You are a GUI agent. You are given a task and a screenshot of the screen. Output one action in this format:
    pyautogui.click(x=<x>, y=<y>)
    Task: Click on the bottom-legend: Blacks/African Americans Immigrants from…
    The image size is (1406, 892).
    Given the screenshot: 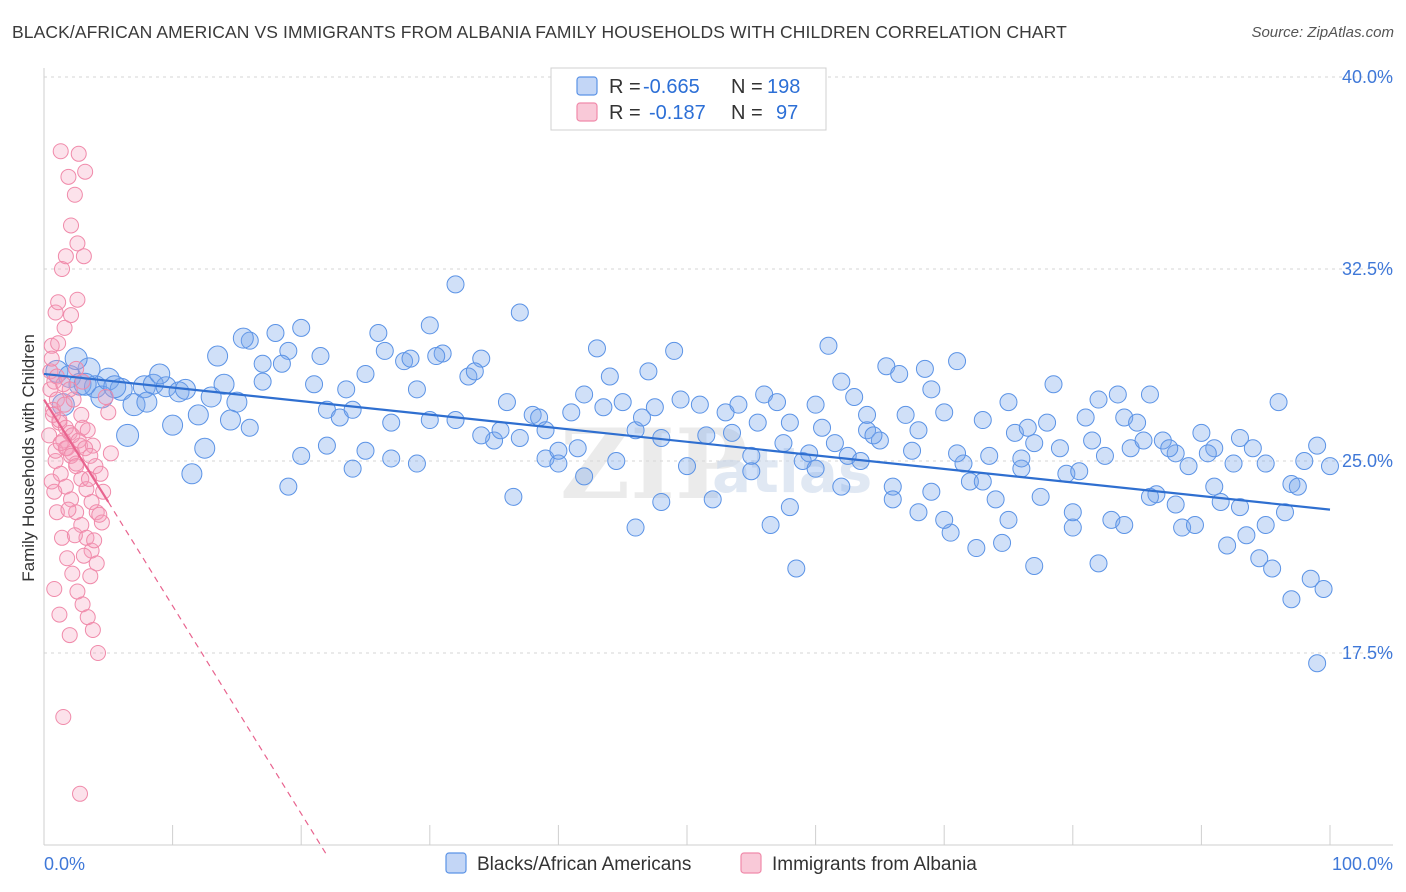 What is the action you would take?
    pyautogui.click(x=711, y=863)
    